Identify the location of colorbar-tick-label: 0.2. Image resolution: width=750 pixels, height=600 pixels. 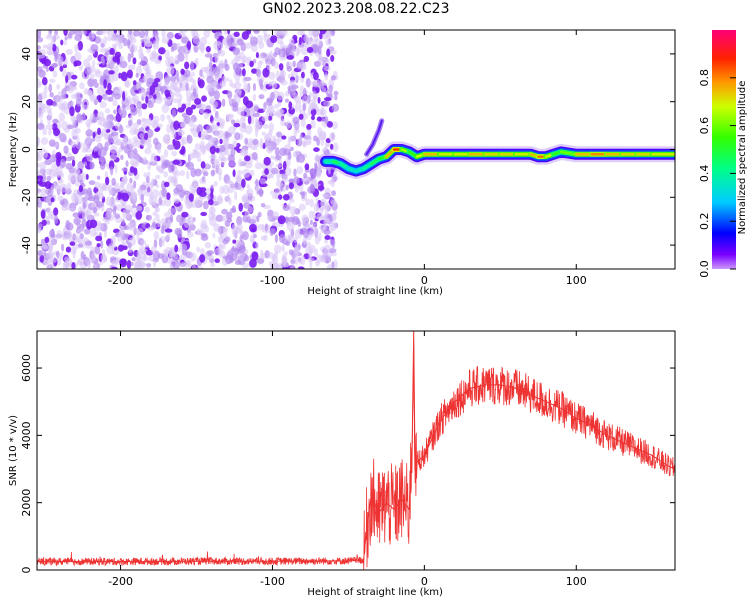
(704, 221).